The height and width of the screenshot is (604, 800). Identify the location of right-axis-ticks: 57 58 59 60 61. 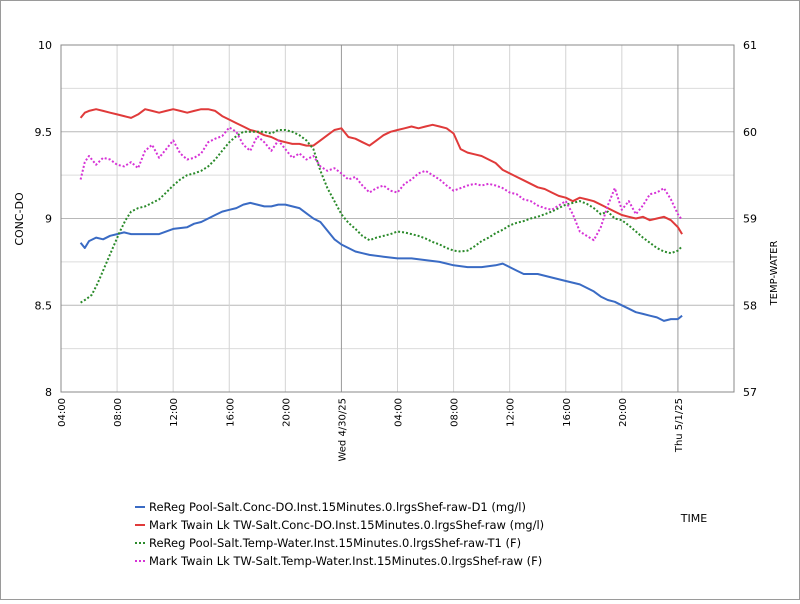
(750, 219).